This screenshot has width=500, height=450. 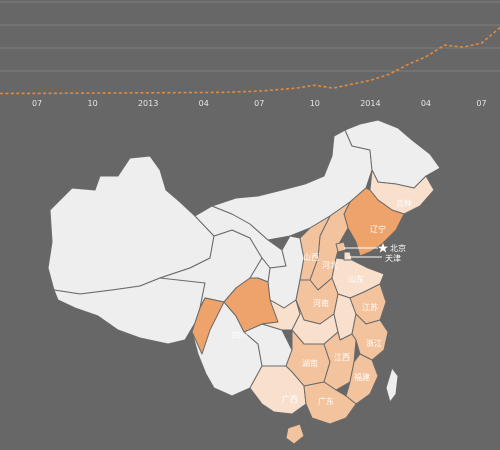 What do you see at coordinates (370, 307) in the screenshot?
I see `label-jiangsu: 江苏` at bounding box center [370, 307].